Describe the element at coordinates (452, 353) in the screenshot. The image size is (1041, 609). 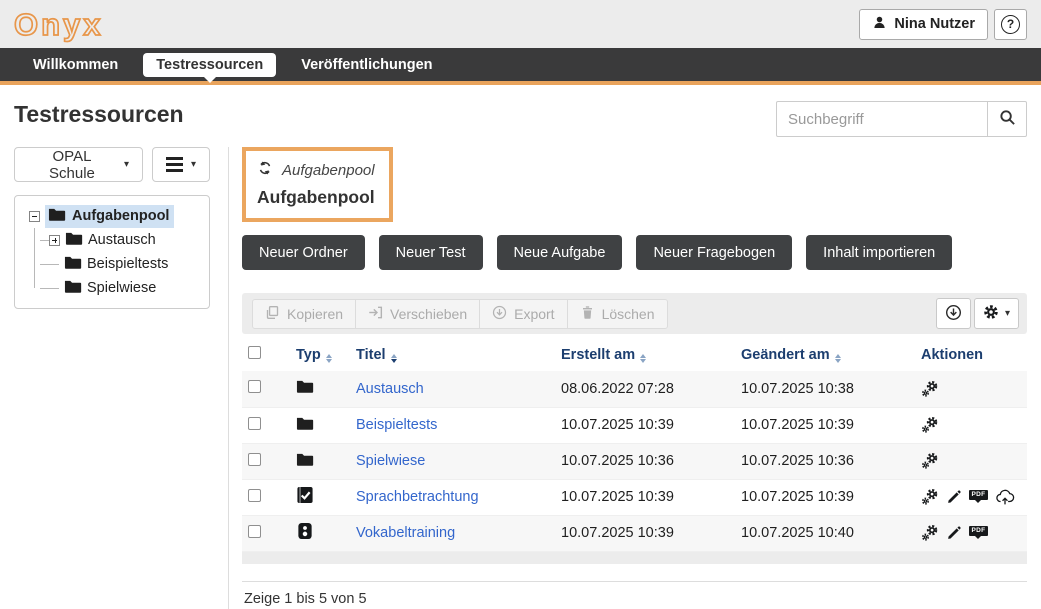
I see `column-header-titel: Titel` at that location.